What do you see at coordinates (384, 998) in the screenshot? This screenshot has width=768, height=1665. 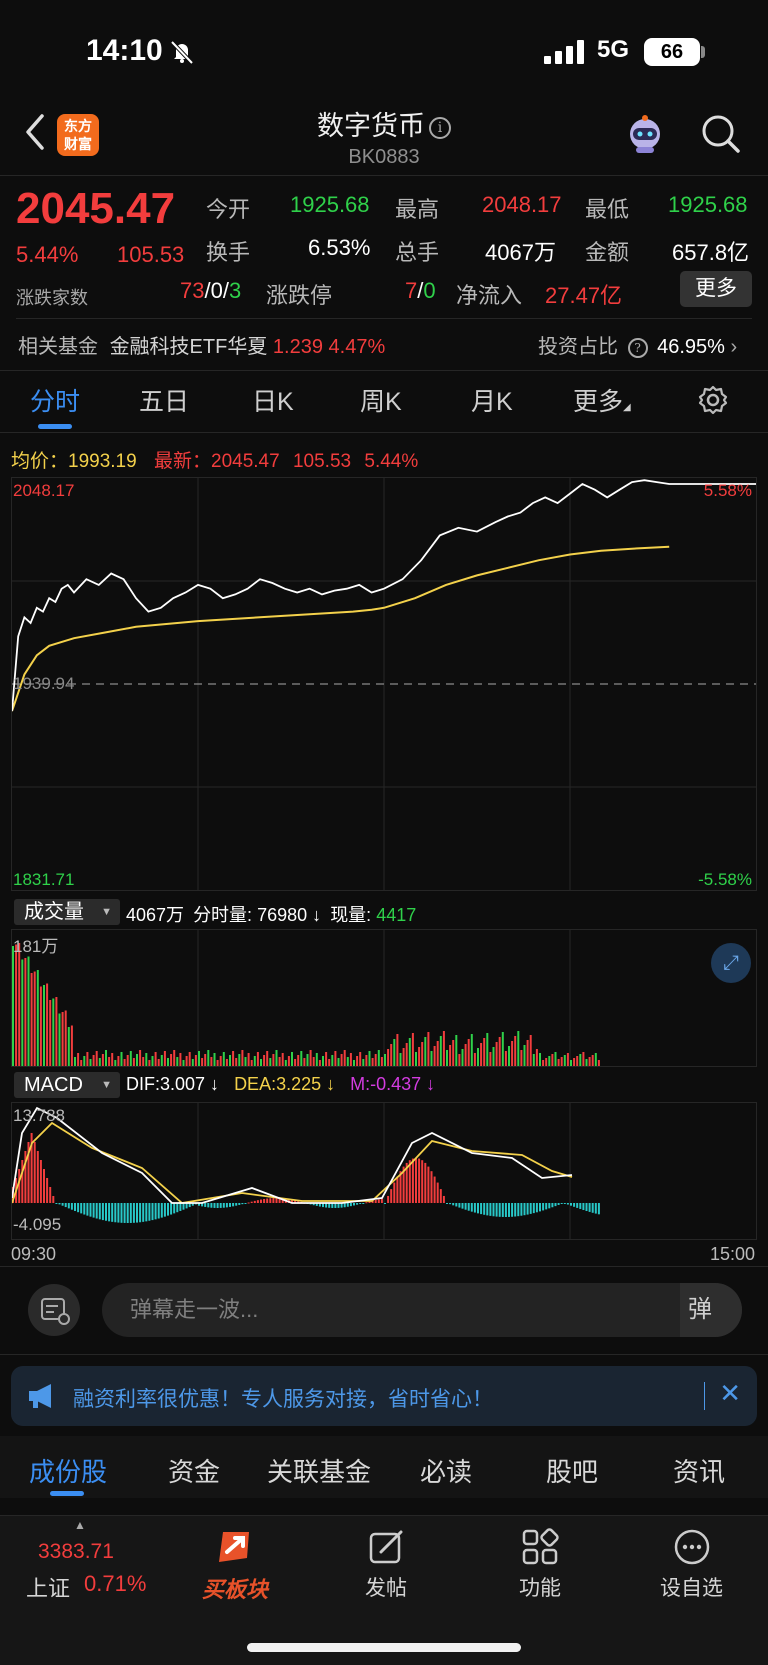 I see `volume-chart: 181万` at bounding box center [384, 998].